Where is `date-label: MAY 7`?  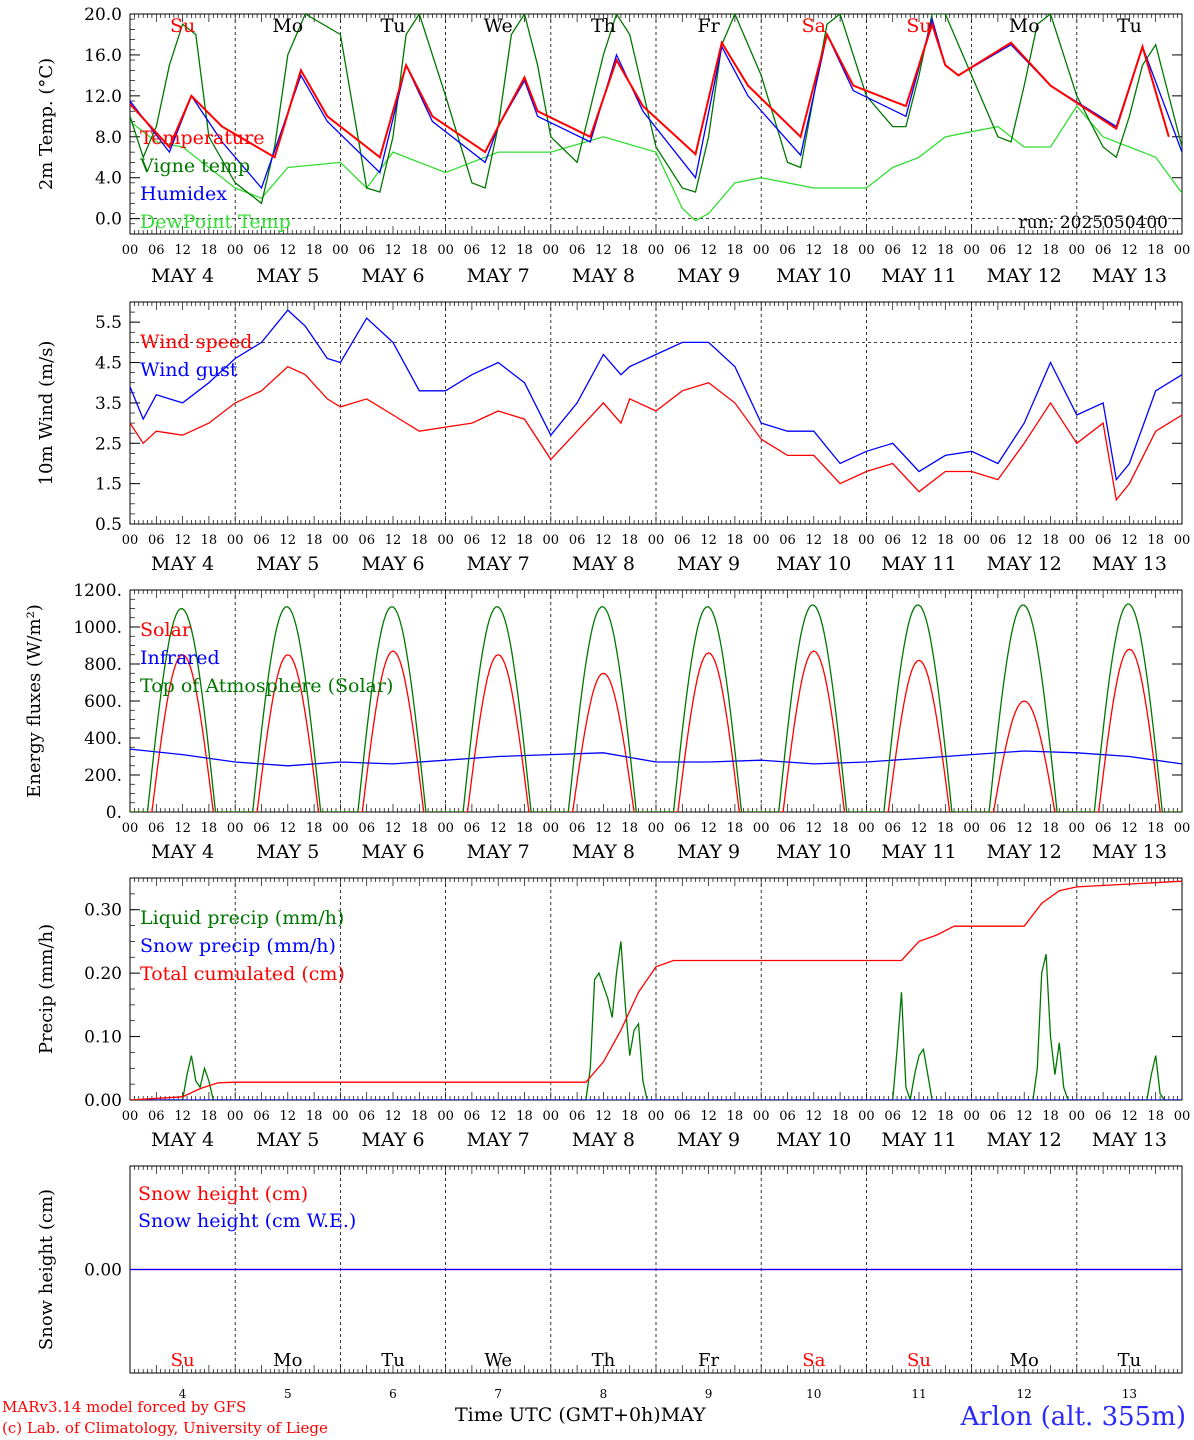 date-label: MAY 7 is located at coordinates (498, 852).